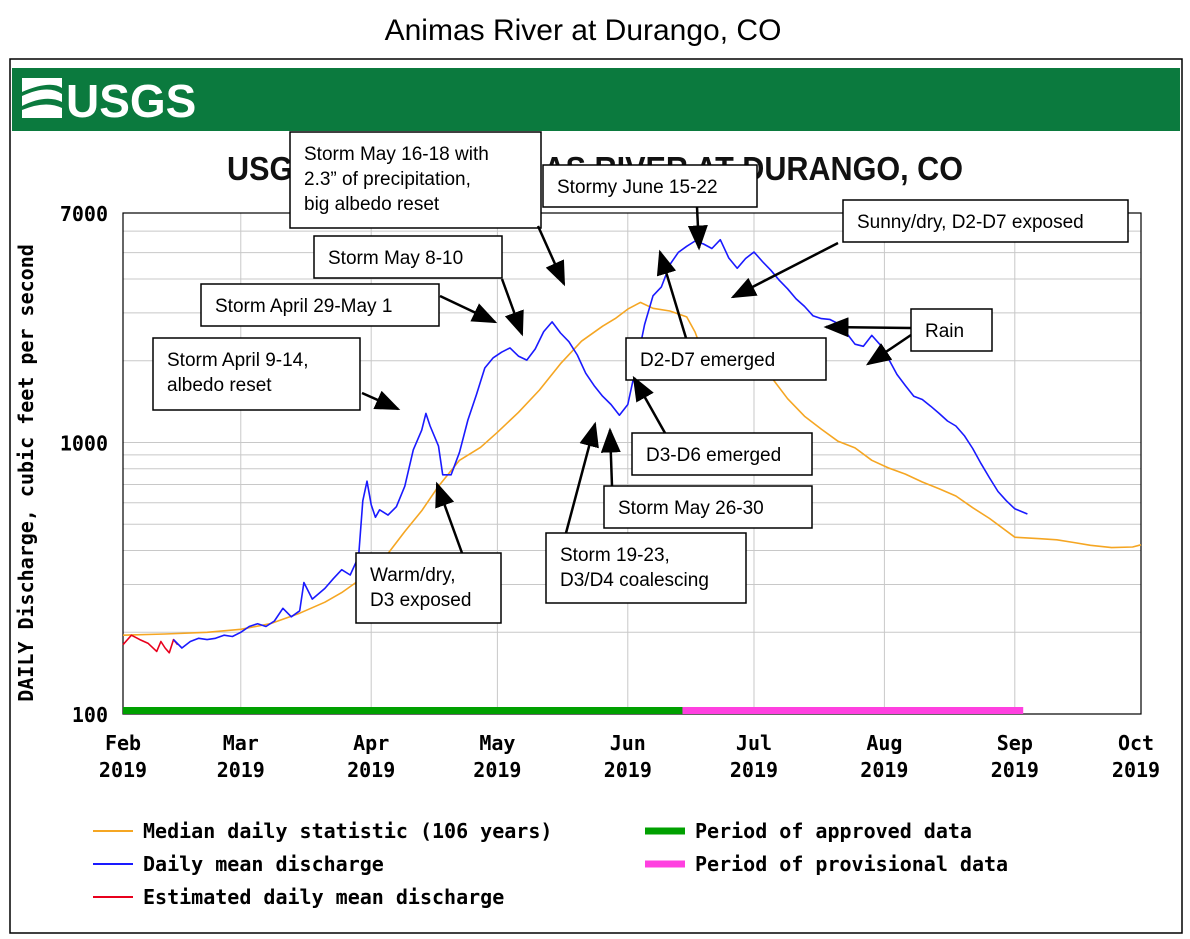  I want to click on usgs-logo-text: USGS, so click(131, 101).